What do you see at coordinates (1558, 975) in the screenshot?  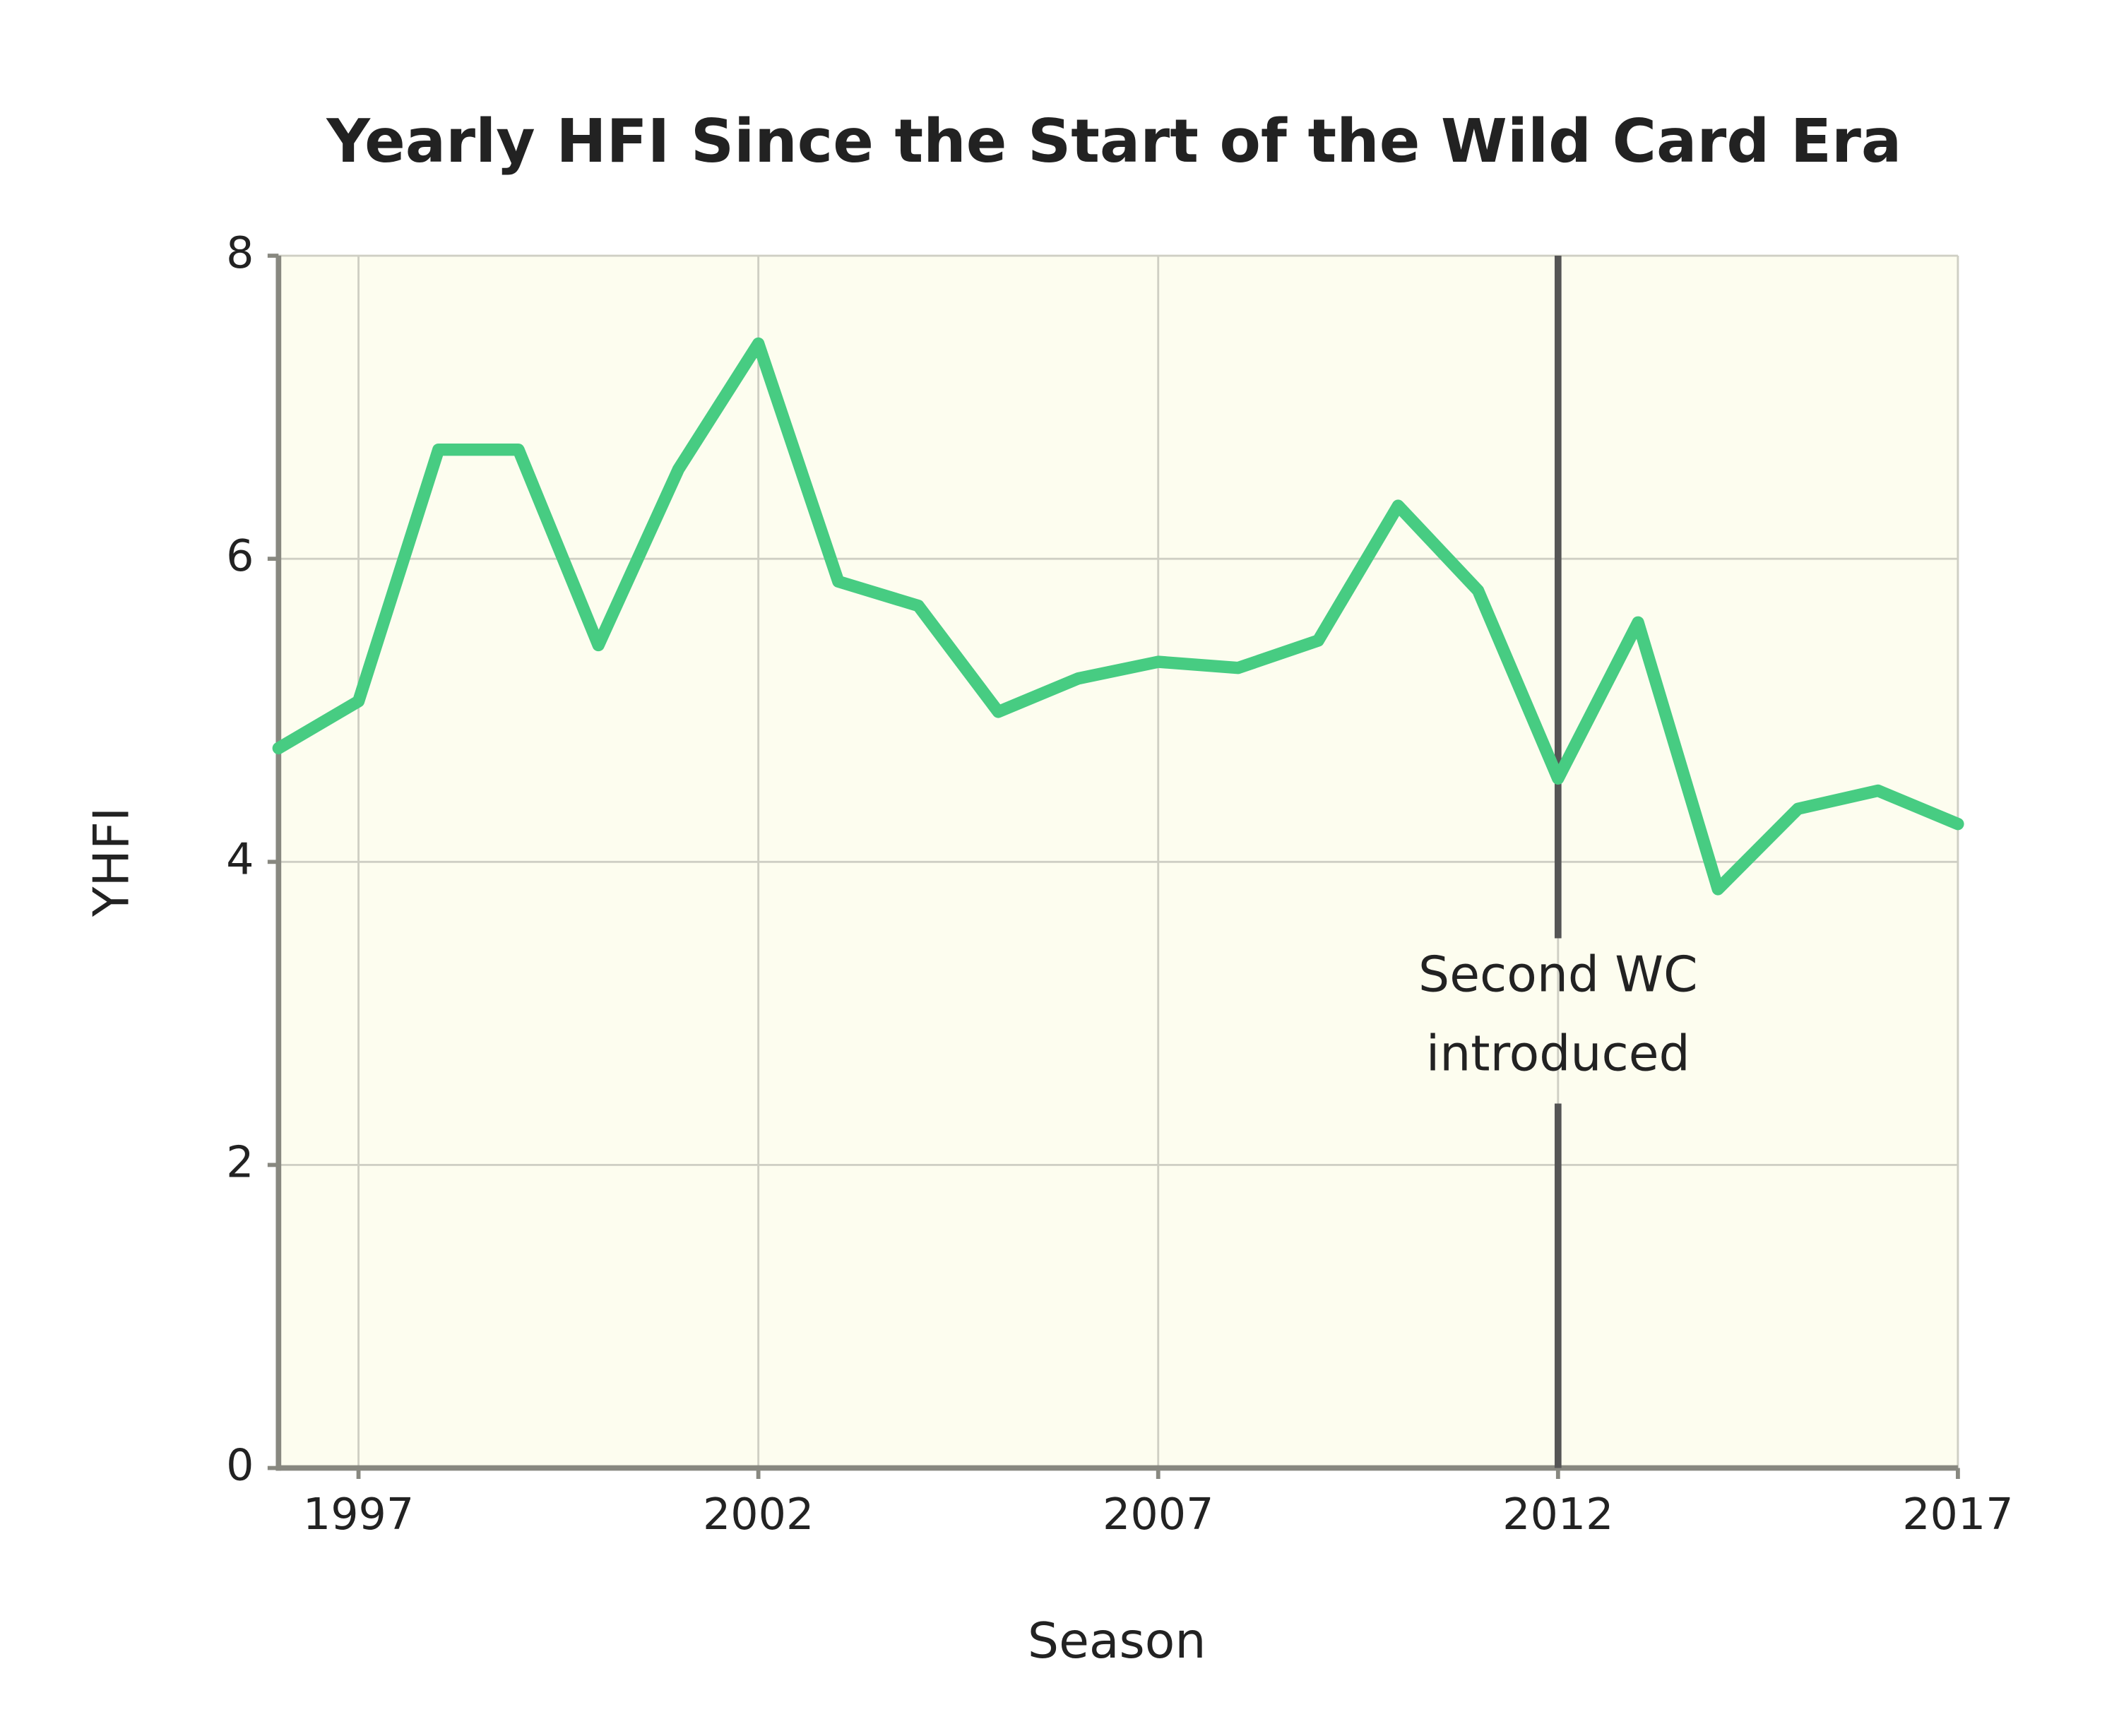 I see `annotation-text: Second WC` at bounding box center [1558, 975].